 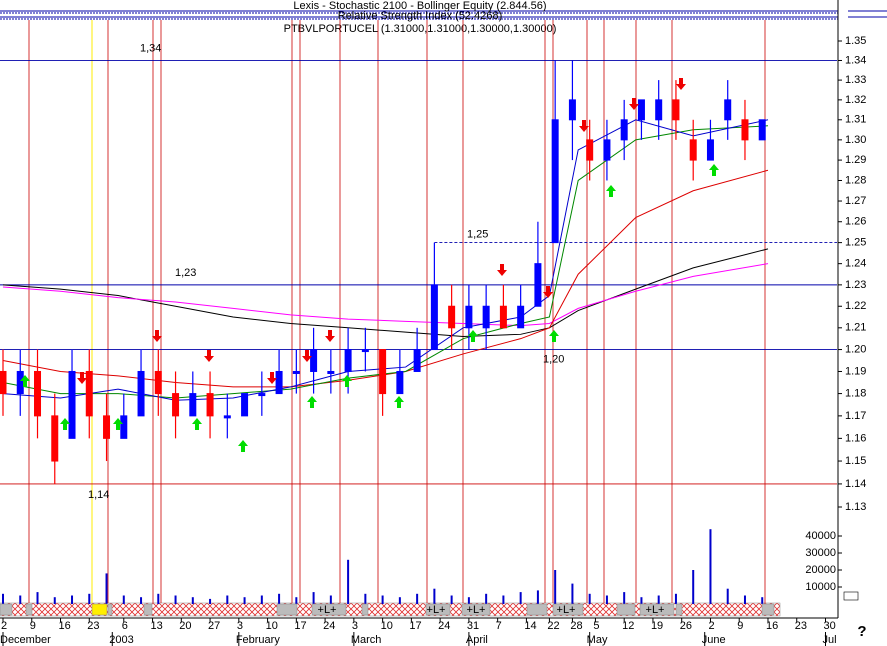 I want to click on month-label: May, so click(x=597, y=640).